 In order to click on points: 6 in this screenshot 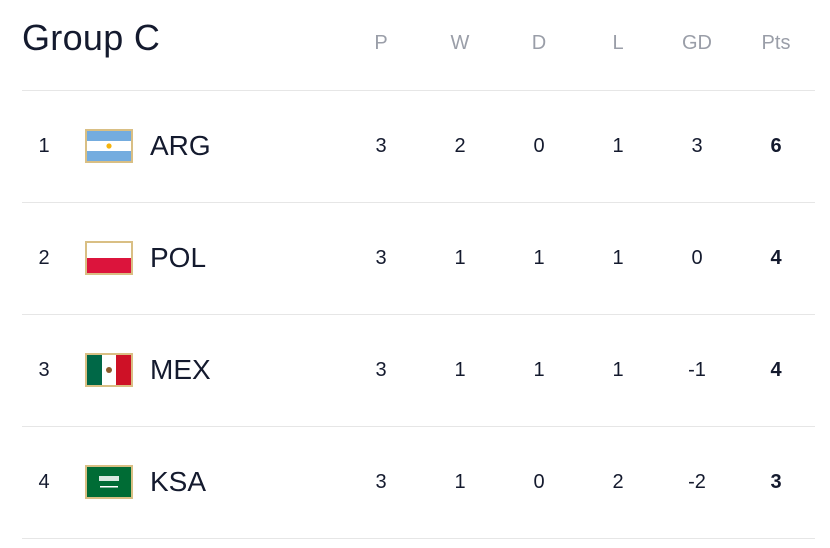, I will do `click(776, 146)`.